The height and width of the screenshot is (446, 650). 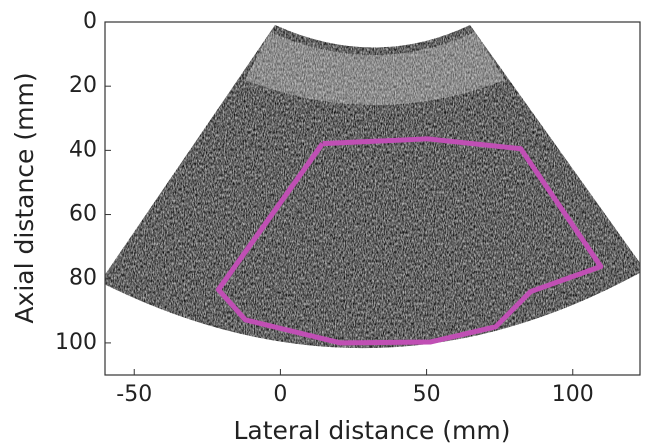 I want to click on y-tick-label: 40, so click(x=83, y=149).